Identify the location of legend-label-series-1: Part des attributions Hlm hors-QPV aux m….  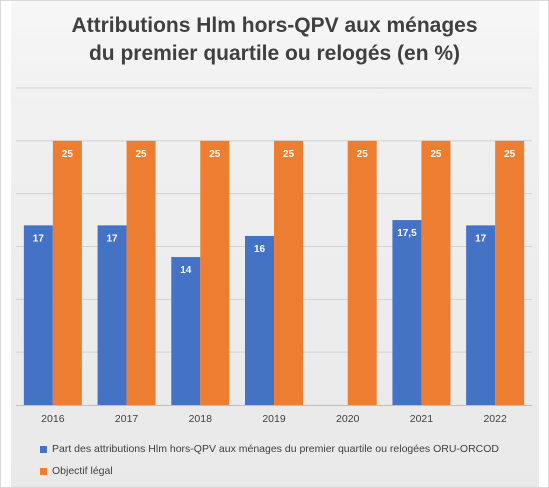
(276, 449).